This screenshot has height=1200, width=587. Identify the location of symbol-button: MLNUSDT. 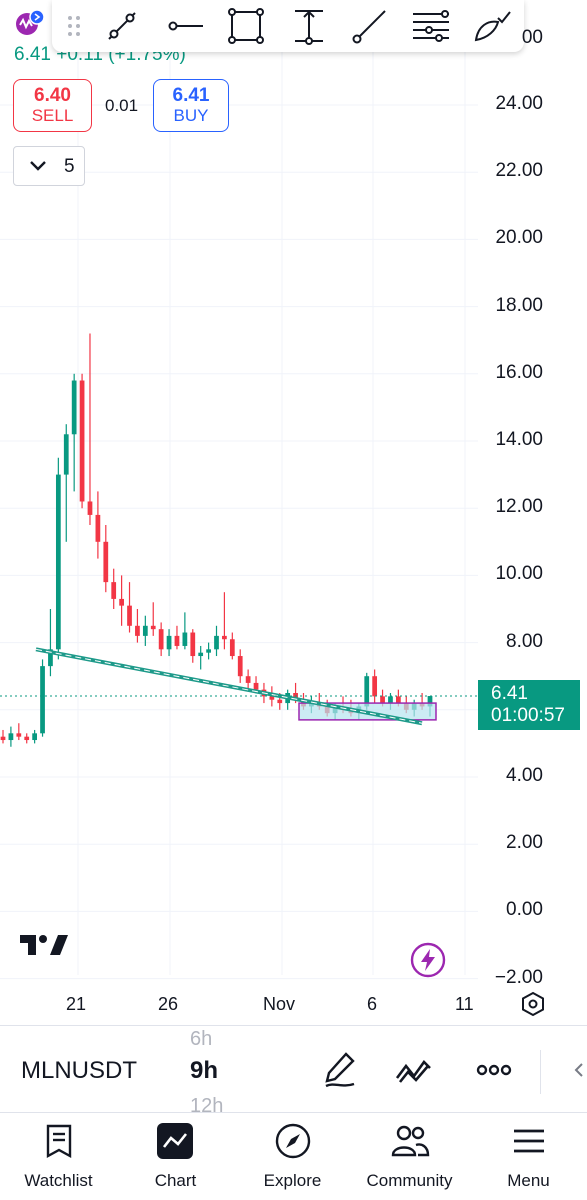
(79, 1070).